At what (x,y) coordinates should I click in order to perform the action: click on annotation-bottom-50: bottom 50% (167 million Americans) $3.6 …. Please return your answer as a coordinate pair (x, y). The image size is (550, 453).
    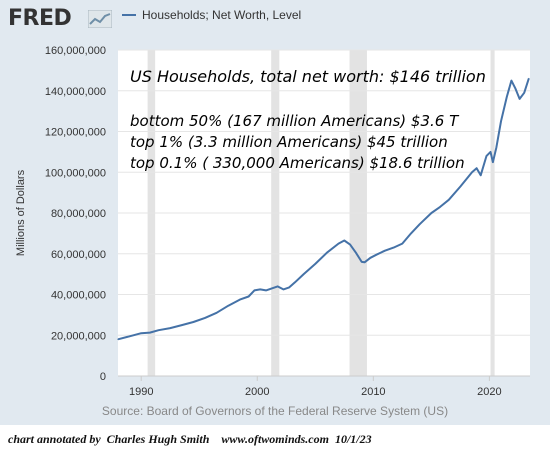
    Looking at the image, I should click on (295, 121).